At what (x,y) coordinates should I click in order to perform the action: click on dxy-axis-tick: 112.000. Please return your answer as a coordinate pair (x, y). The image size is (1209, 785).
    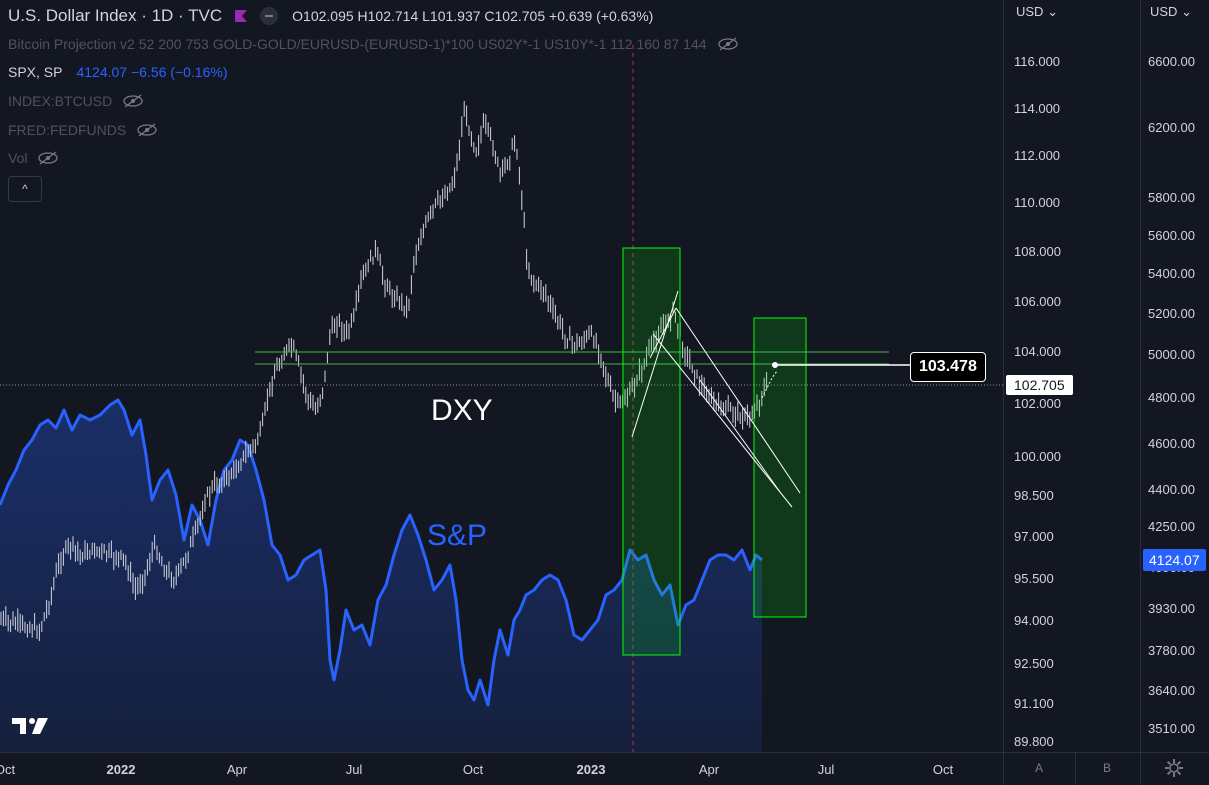
    Looking at the image, I should click on (1037, 155).